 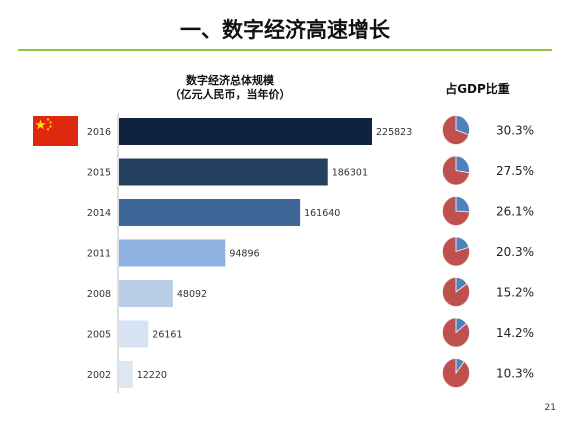 I want to click on bar-value-label: 26161, so click(x=167, y=335).